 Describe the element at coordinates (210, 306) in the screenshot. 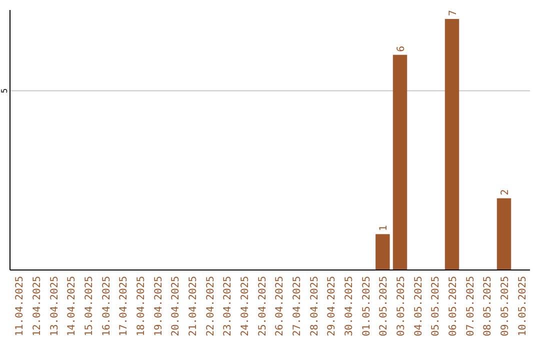

I see `x-tick-label: 22.04.2025` at that location.